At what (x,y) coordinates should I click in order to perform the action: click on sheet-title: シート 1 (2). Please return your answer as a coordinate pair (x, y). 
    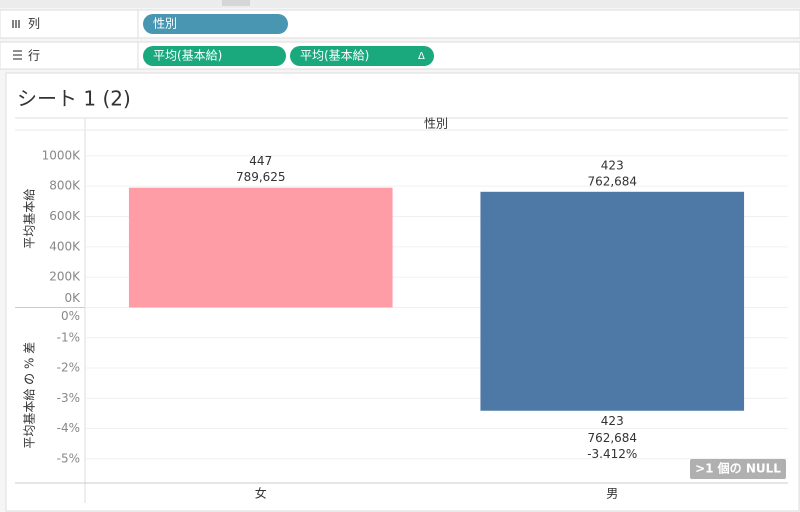
    Looking at the image, I should click on (74, 99).